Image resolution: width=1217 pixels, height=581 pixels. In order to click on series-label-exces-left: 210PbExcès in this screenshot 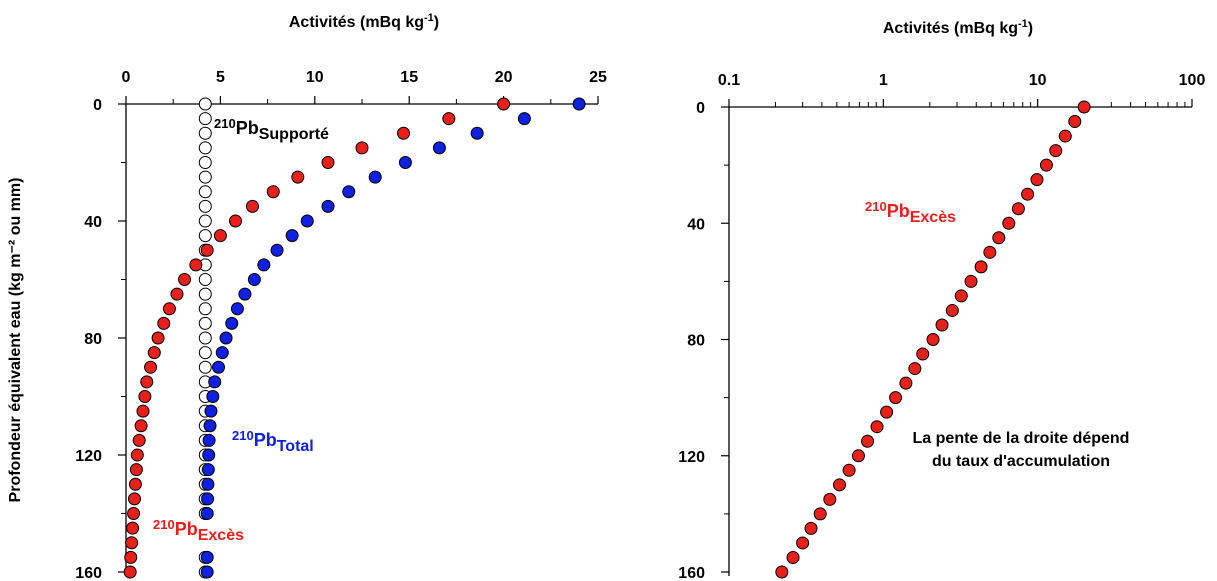, I will do `click(198, 530)`.